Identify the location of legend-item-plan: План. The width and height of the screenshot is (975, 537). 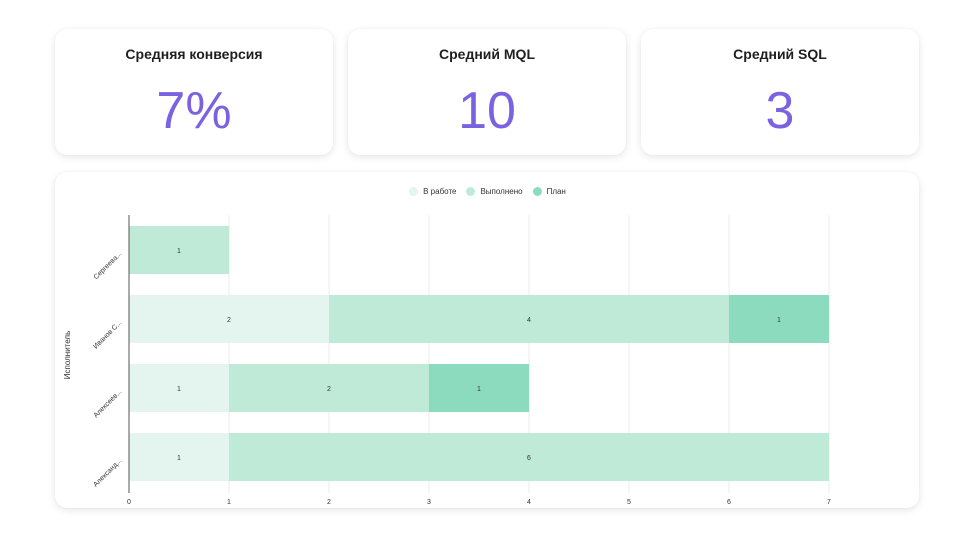
(549, 191).